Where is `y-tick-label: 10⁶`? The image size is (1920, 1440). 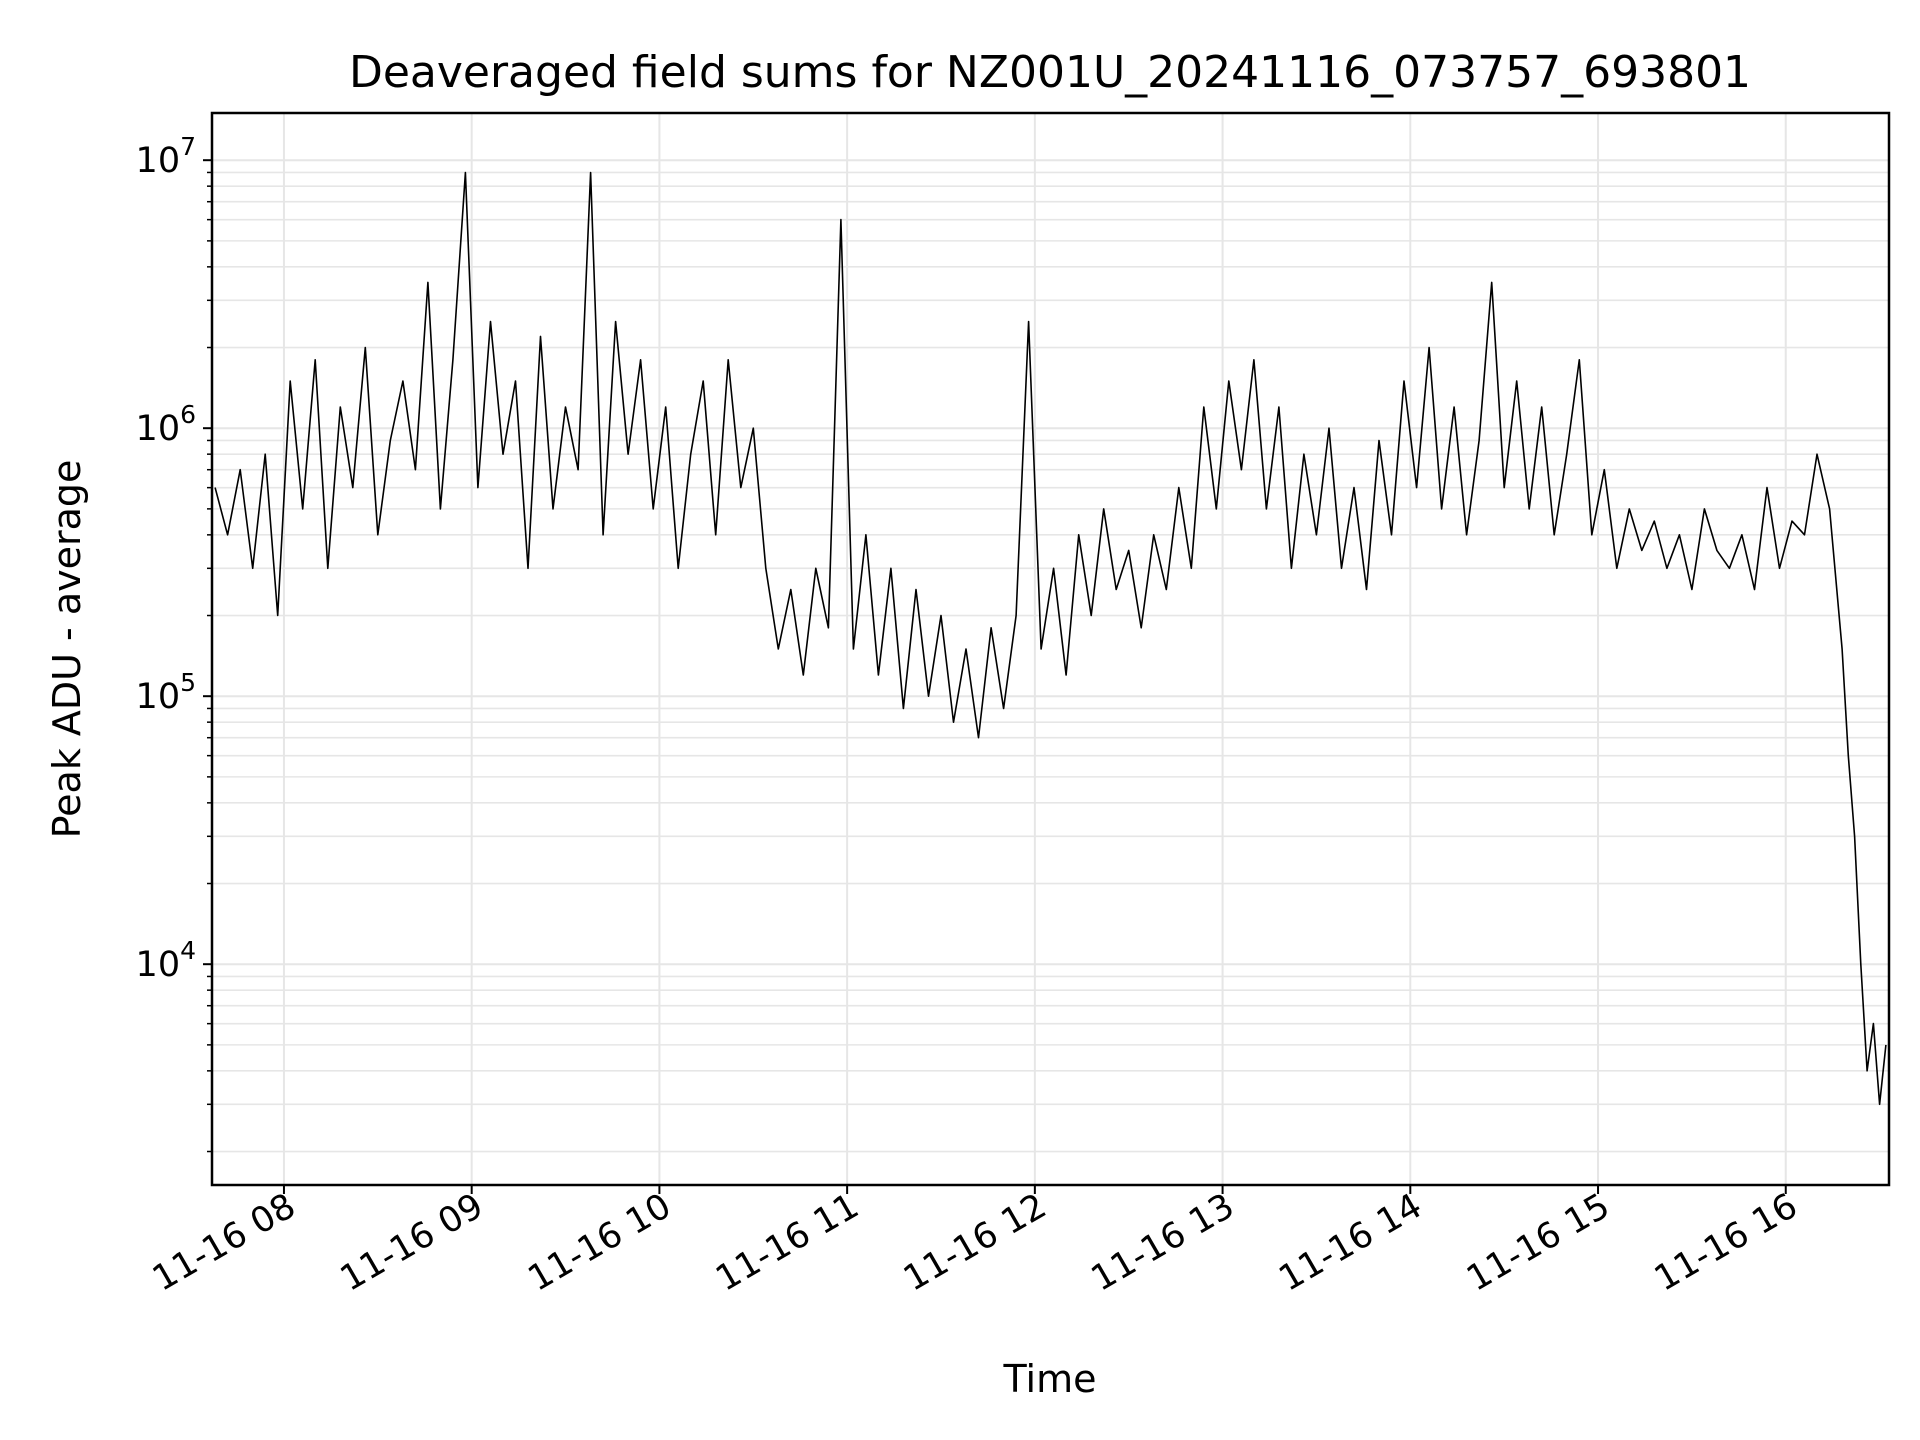
y-tick-label: 10⁶ is located at coordinates (166, 424).